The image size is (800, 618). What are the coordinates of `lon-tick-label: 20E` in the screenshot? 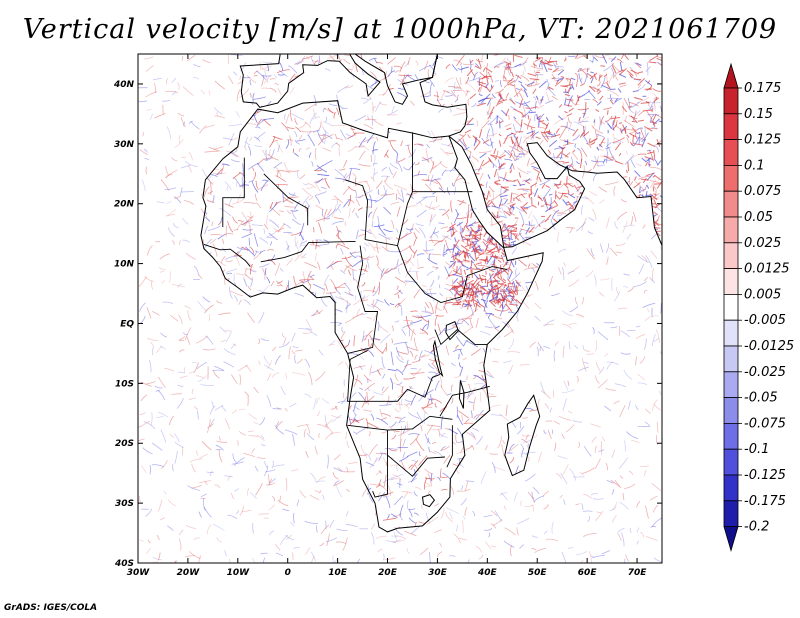 It's located at (388, 573).